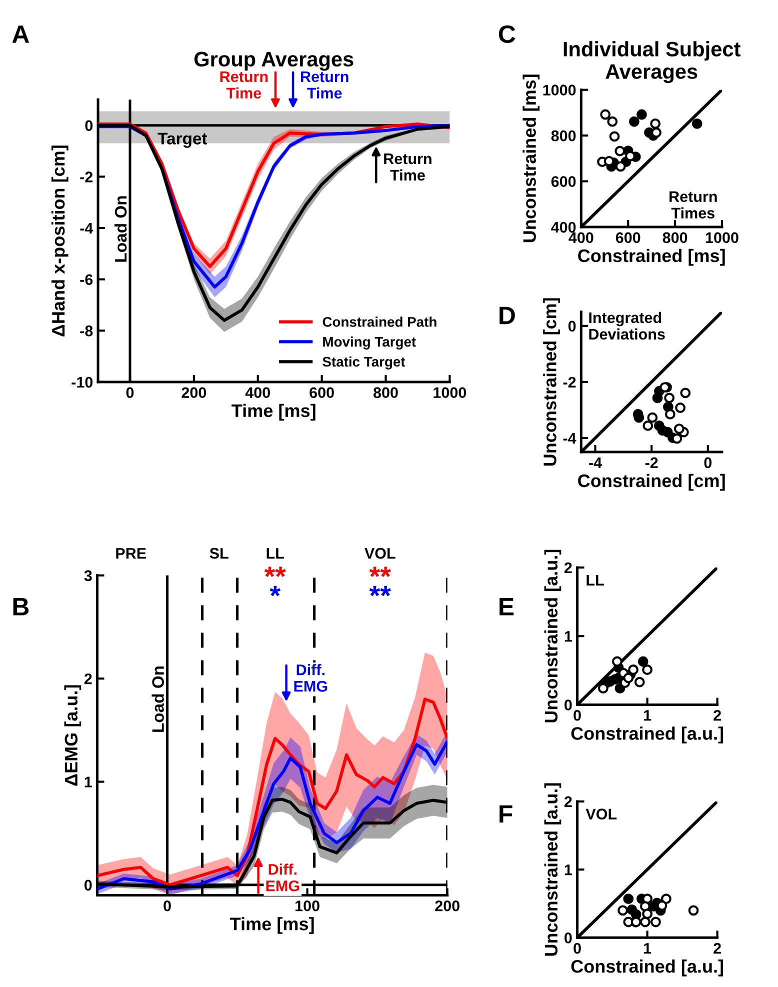 This screenshot has height=987, width=778. What do you see at coordinates (551, 382) in the screenshot?
I see `y-axis-title: Unconstrained [cm]` at bounding box center [551, 382].